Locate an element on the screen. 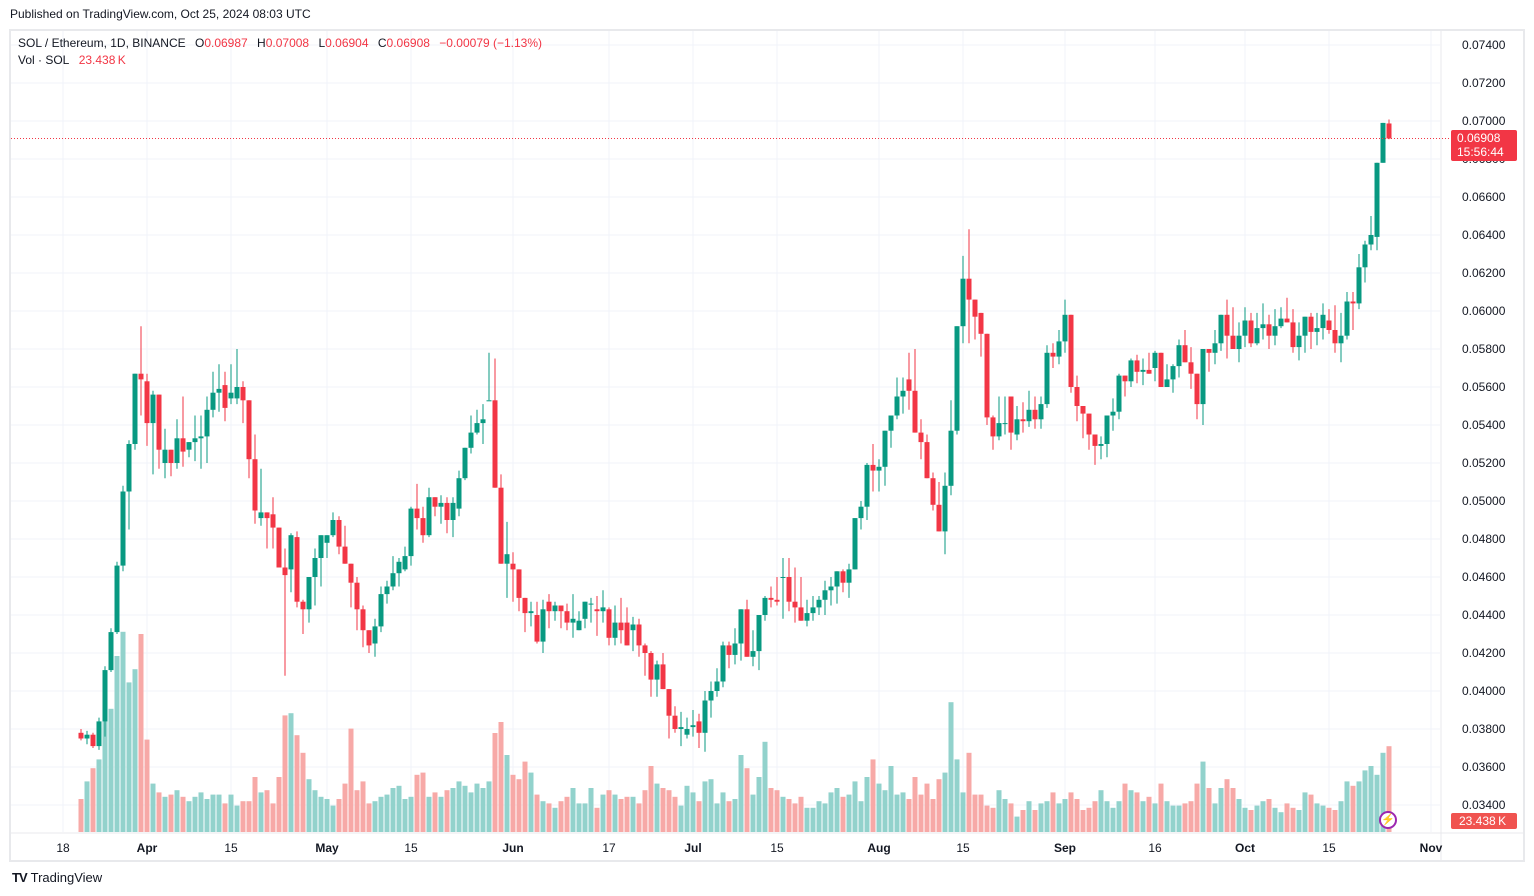 This screenshot has width=1534, height=896. svg-text: 0.04000 is located at coordinates (1484, 691).